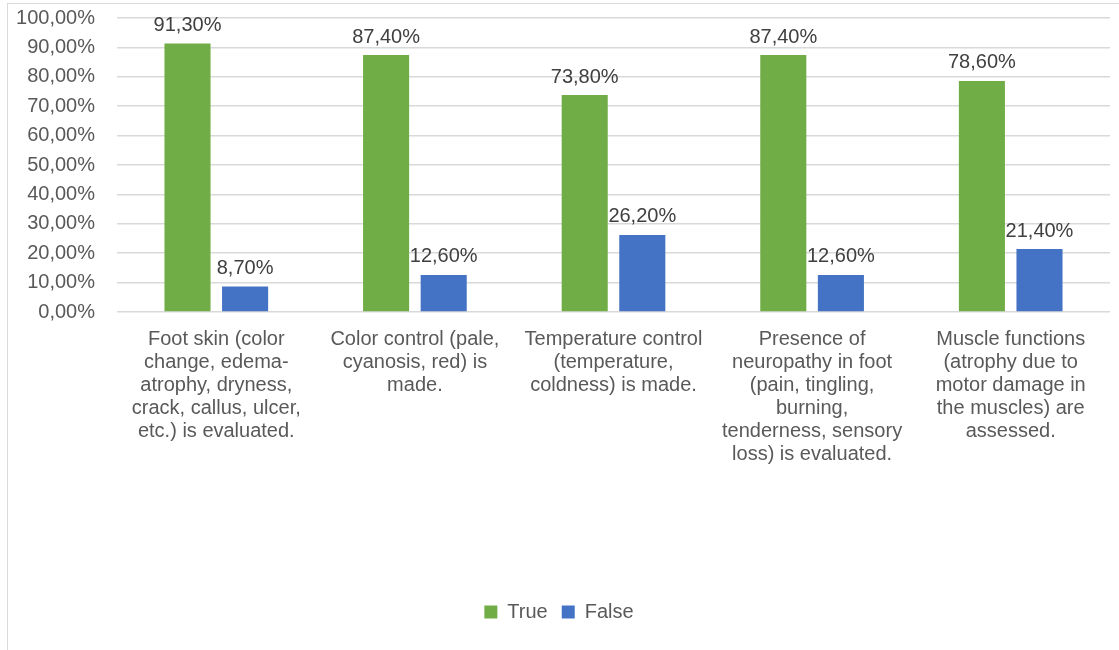 Image resolution: width=1119 pixels, height=650 pixels. I want to click on x-tick-label: Presence of neuropathy in foot (pain, tingling, burning, tenderness, sensory loss) is evaluated., so click(812, 396).